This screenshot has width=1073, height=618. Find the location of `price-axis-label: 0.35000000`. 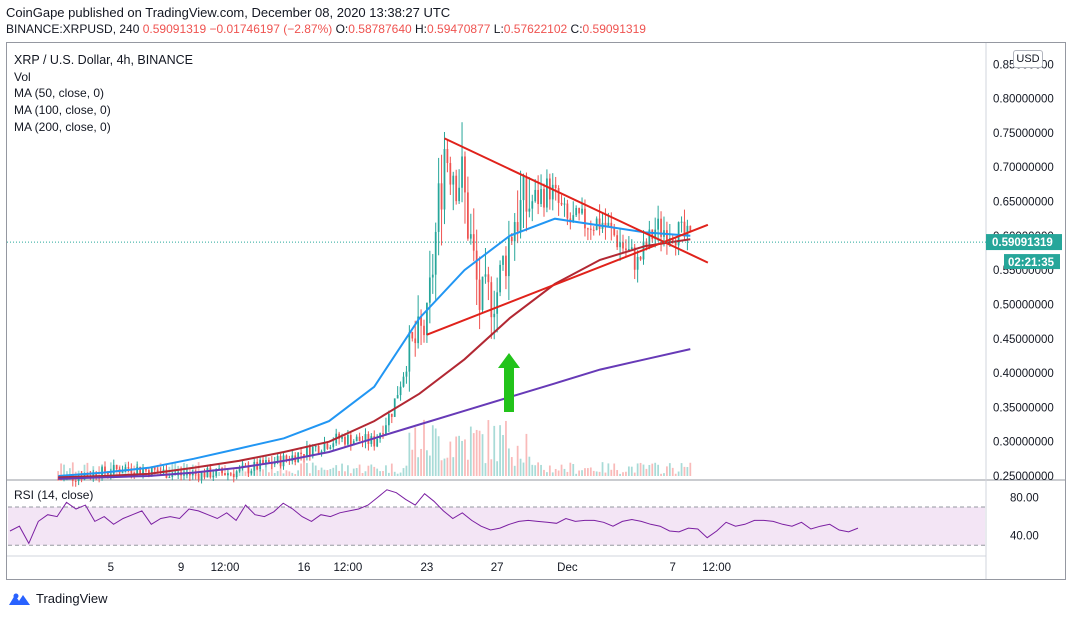

price-axis-label: 0.35000000 is located at coordinates (1023, 408).